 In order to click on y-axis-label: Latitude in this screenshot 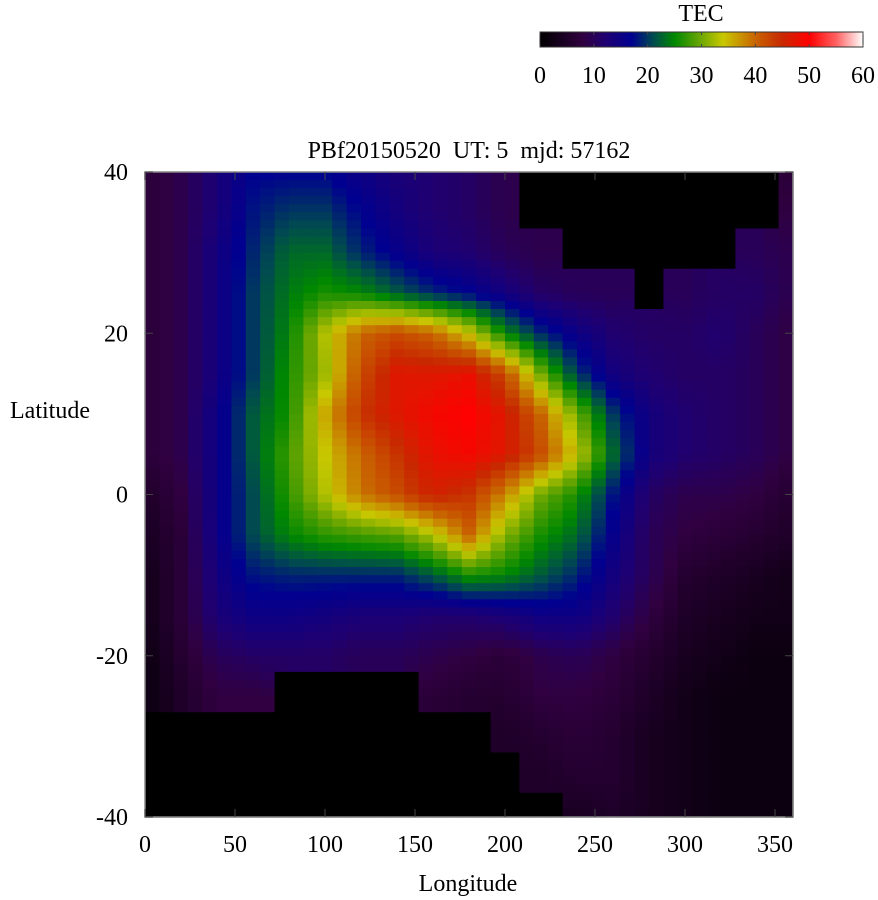, I will do `click(50, 411)`.